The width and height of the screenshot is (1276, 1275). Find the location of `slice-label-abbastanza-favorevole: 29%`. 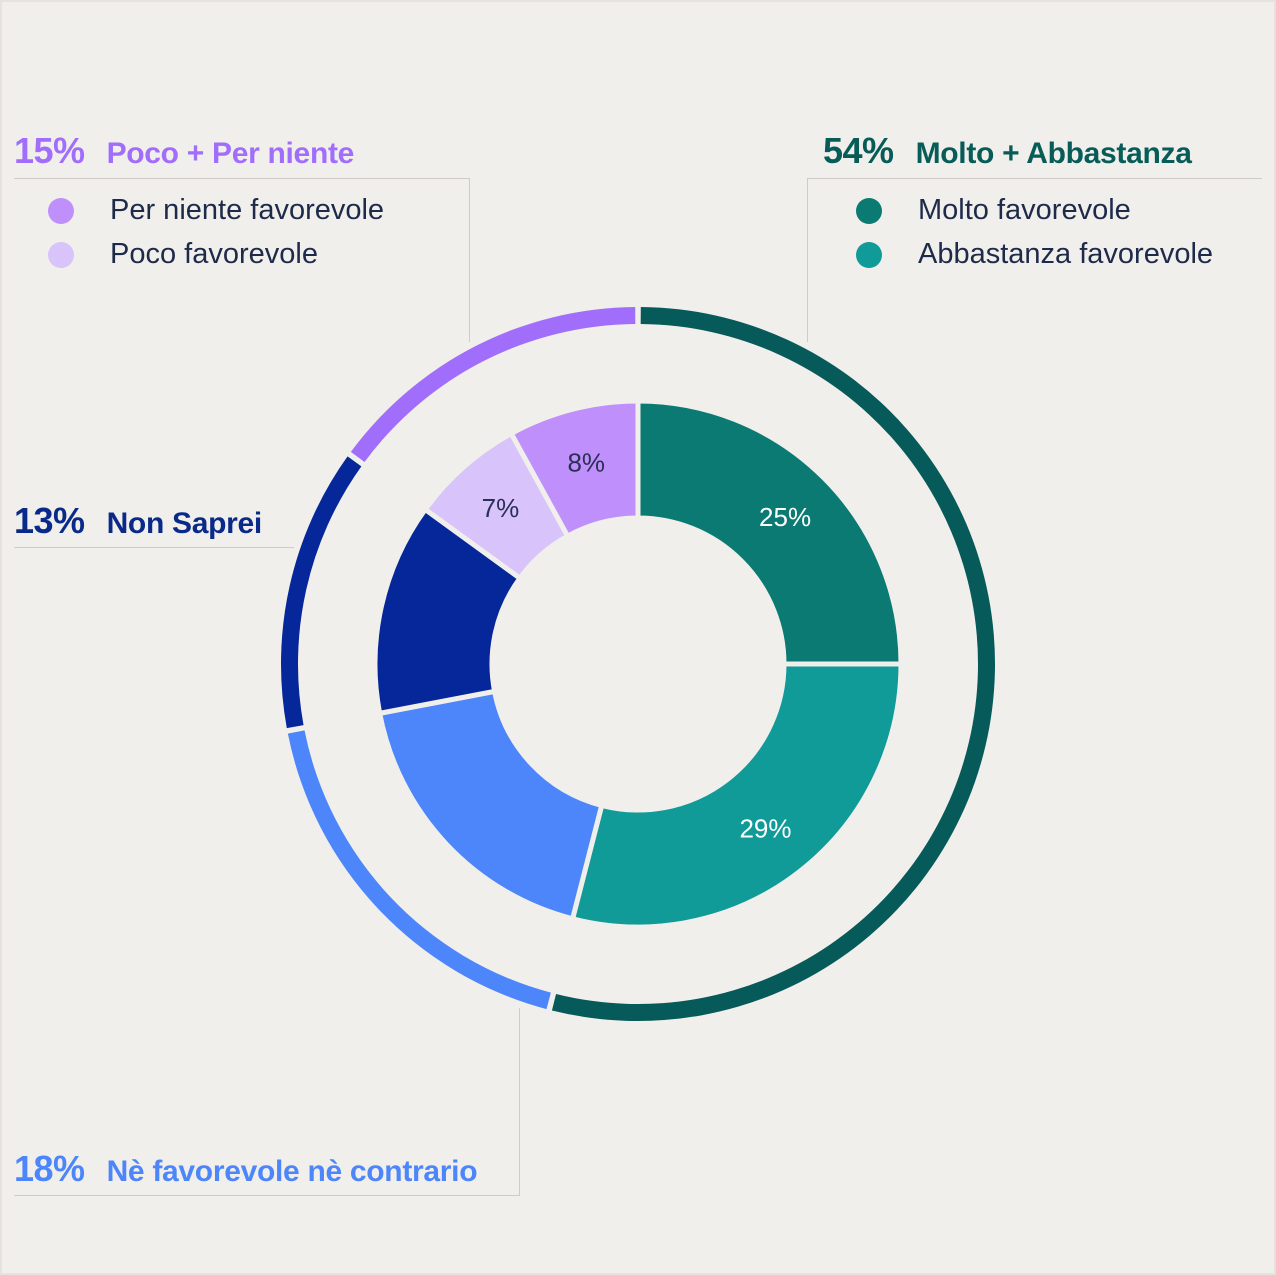

slice-label-abbastanza-favorevole: 29% is located at coordinates (765, 828).